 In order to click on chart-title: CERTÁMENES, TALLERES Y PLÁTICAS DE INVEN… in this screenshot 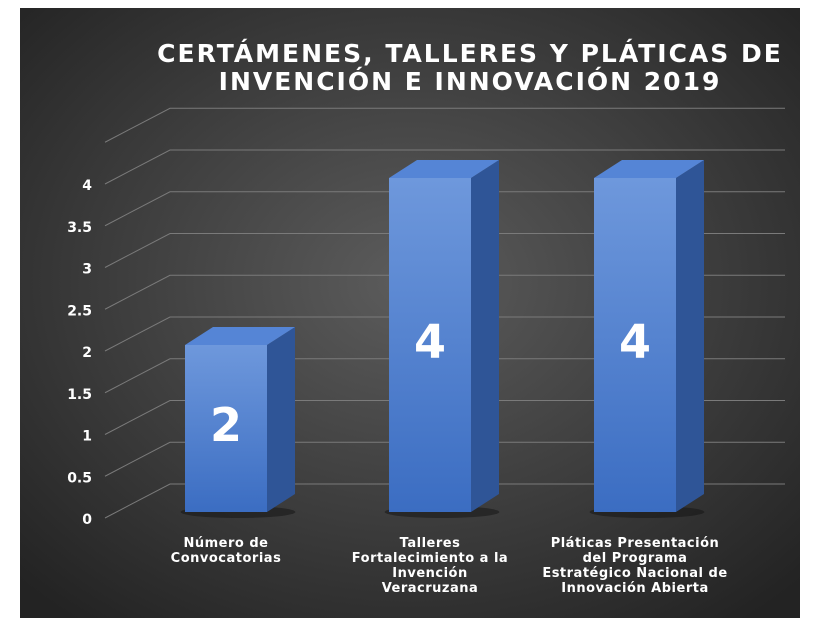, I will do `click(470, 67)`.